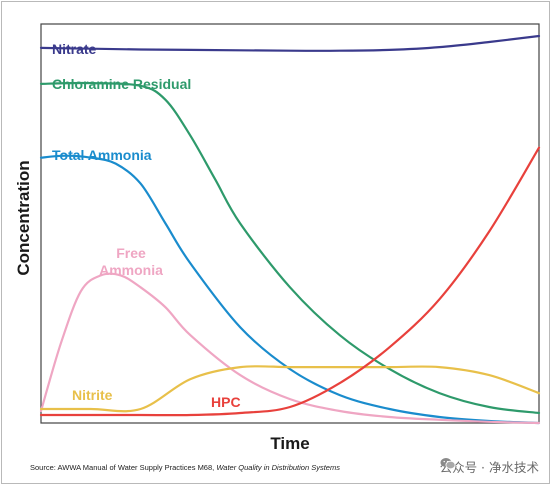 The image size is (553, 487). Describe the element at coordinates (102, 155) in the screenshot. I see `label-total-ammonia-2: Total Ammonia` at that location.